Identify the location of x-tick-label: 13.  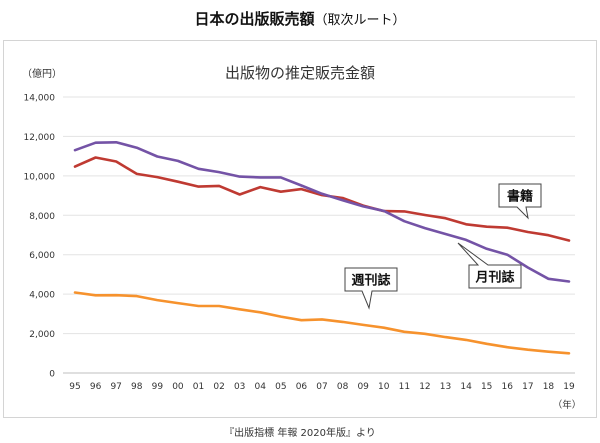
(445, 387).